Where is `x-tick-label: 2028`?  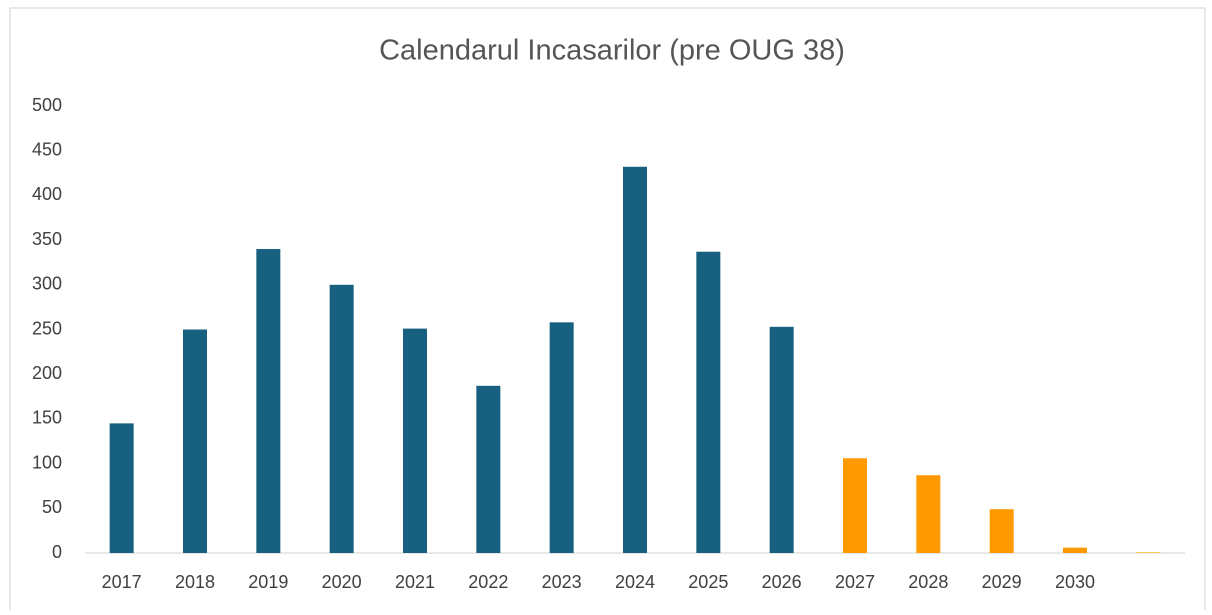
x-tick-label: 2028 is located at coordinates (928, 582).